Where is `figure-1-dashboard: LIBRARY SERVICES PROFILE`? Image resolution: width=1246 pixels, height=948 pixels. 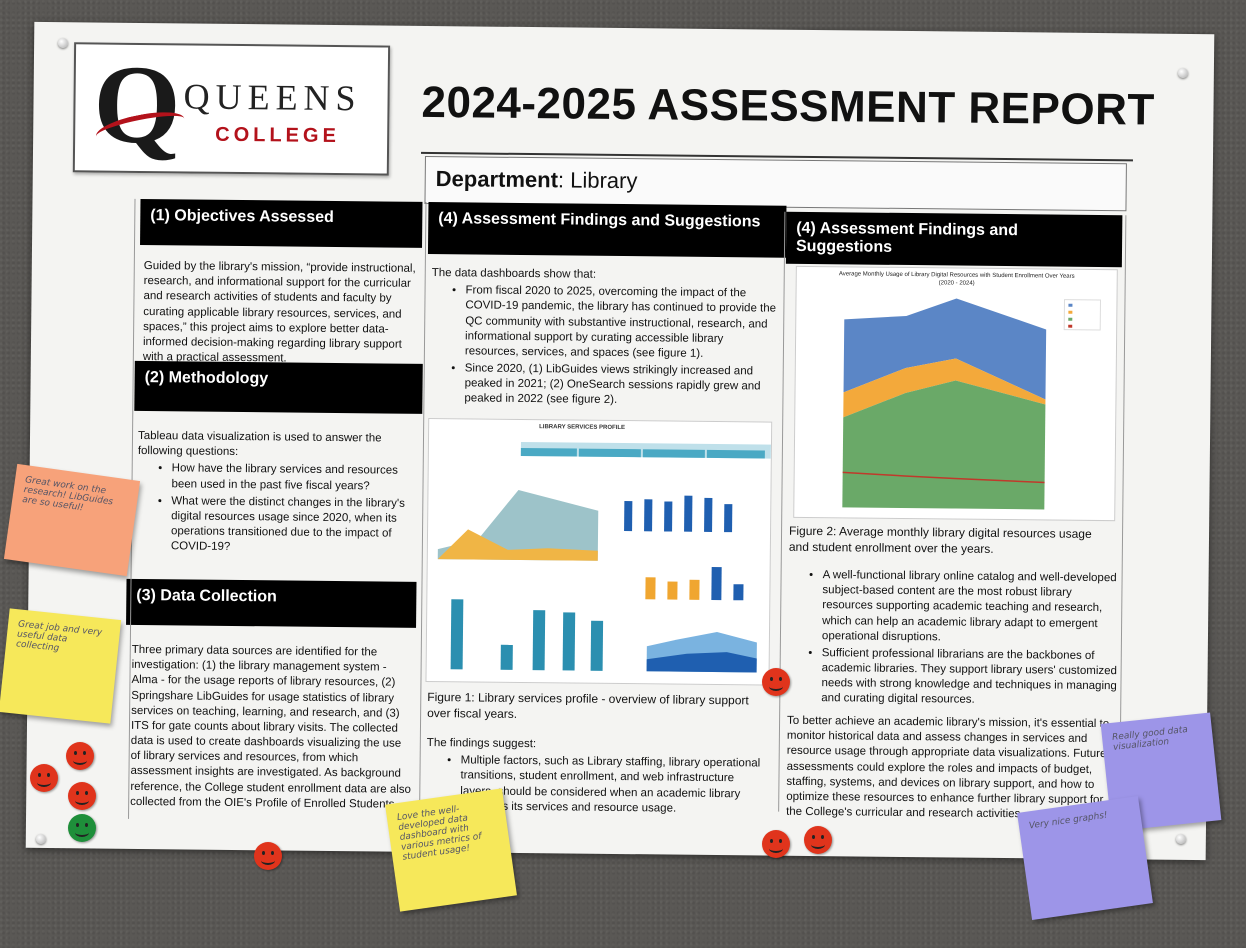 figure-1-dashboard: LIBRARY SERVICES PROFILE is located at coordinates (599, 551).